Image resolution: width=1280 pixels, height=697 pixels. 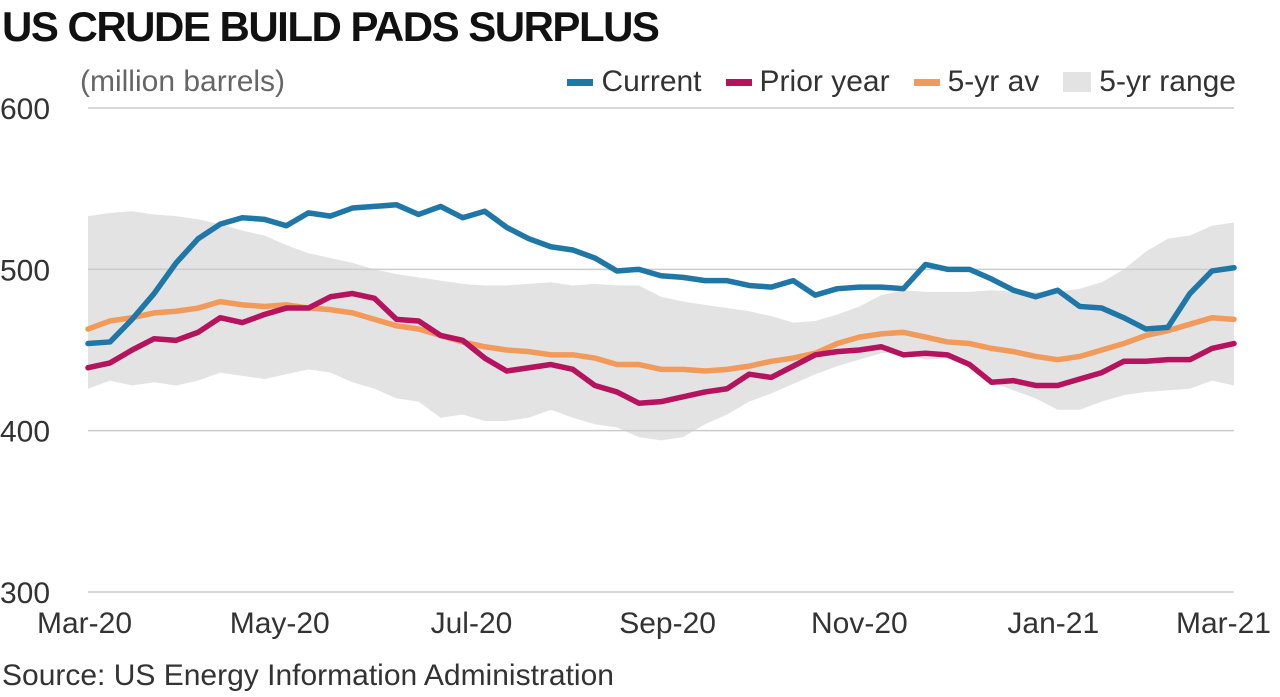 What do you see at coordinates (25, 109) in the screenshot?
I see `y-tick-label-600: 600` at bounding box center [25, 109].